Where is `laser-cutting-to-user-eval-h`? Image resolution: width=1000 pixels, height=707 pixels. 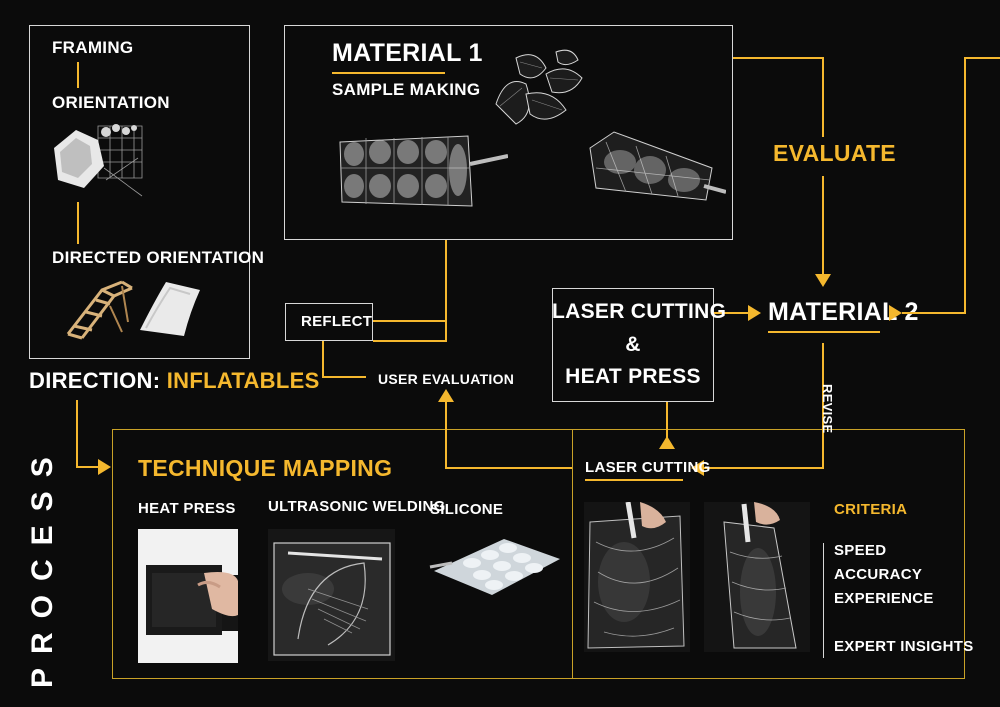
laser-cutting-to-user-eval-h is located at coordinates (508, 468).